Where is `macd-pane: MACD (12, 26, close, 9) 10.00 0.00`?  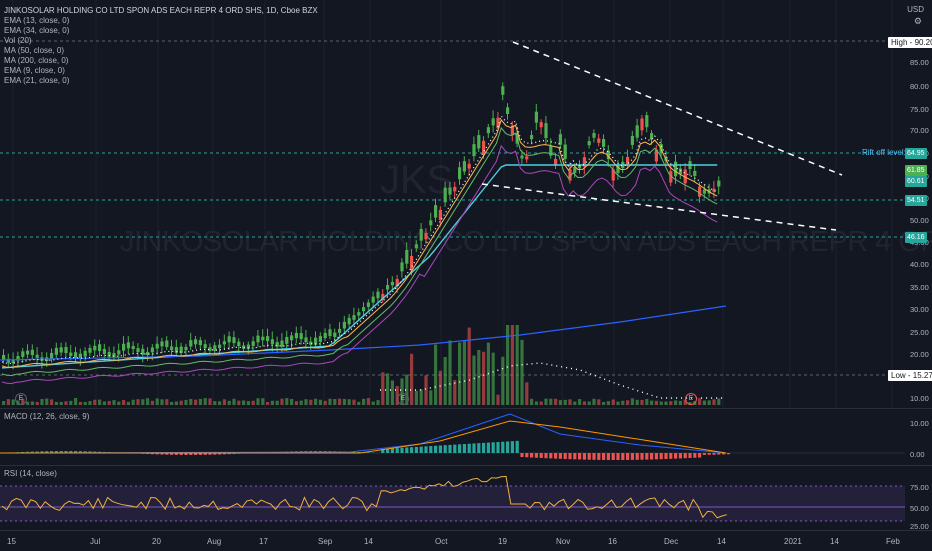
macd-pane: MACD (12, 26, close, 9) 10.00 0.00 is located at coordinates (466, 437).